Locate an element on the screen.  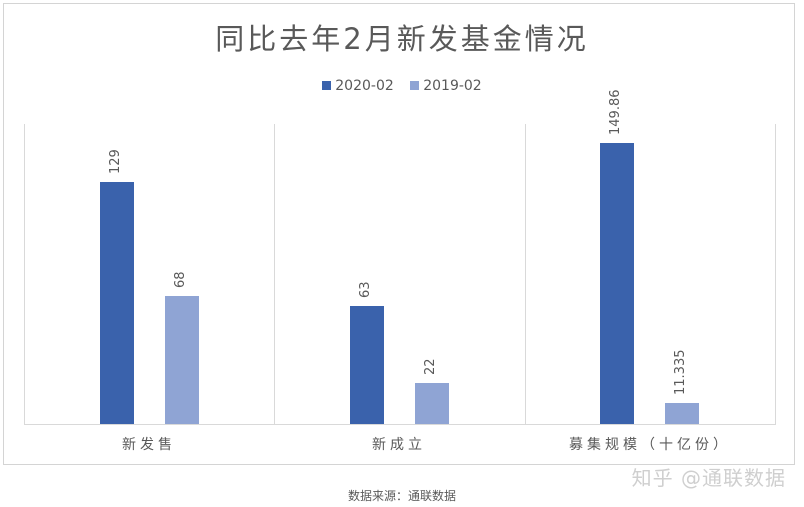
legend-label-2020: 2020-02 is located at coordinates (364, 86).